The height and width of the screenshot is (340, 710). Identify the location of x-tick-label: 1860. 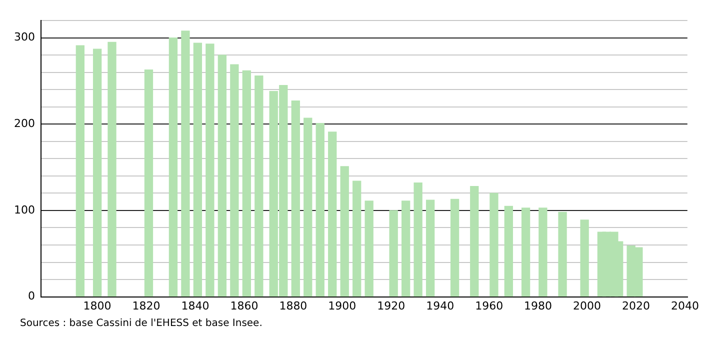
(244, 305).